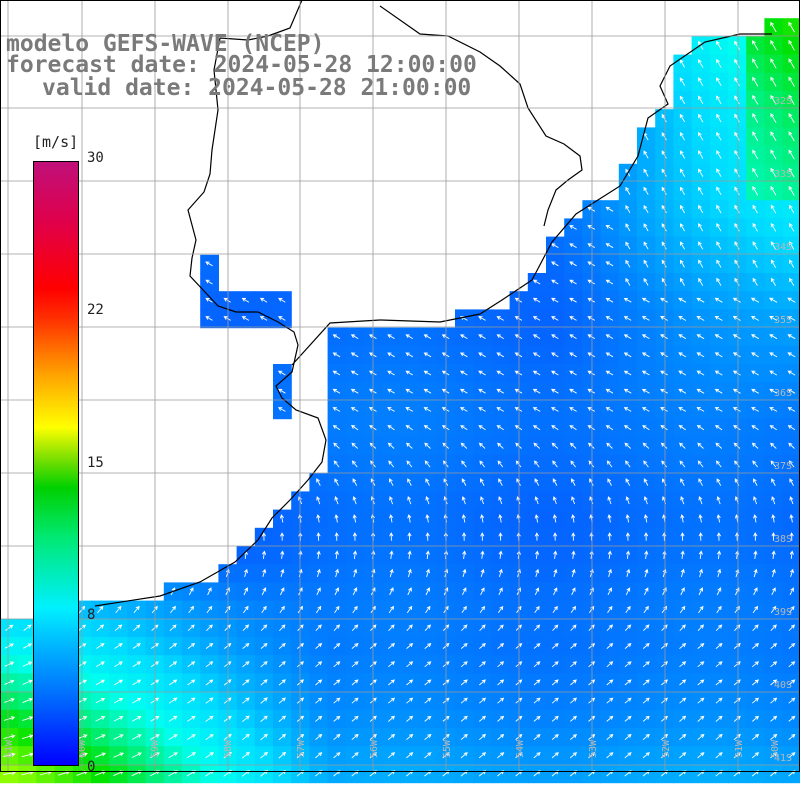 The height and width of the screenshot is (800, 800). Describe the element at coordinates (666, 748) in the screenshot. I see `lon-label: 52W` at that location.